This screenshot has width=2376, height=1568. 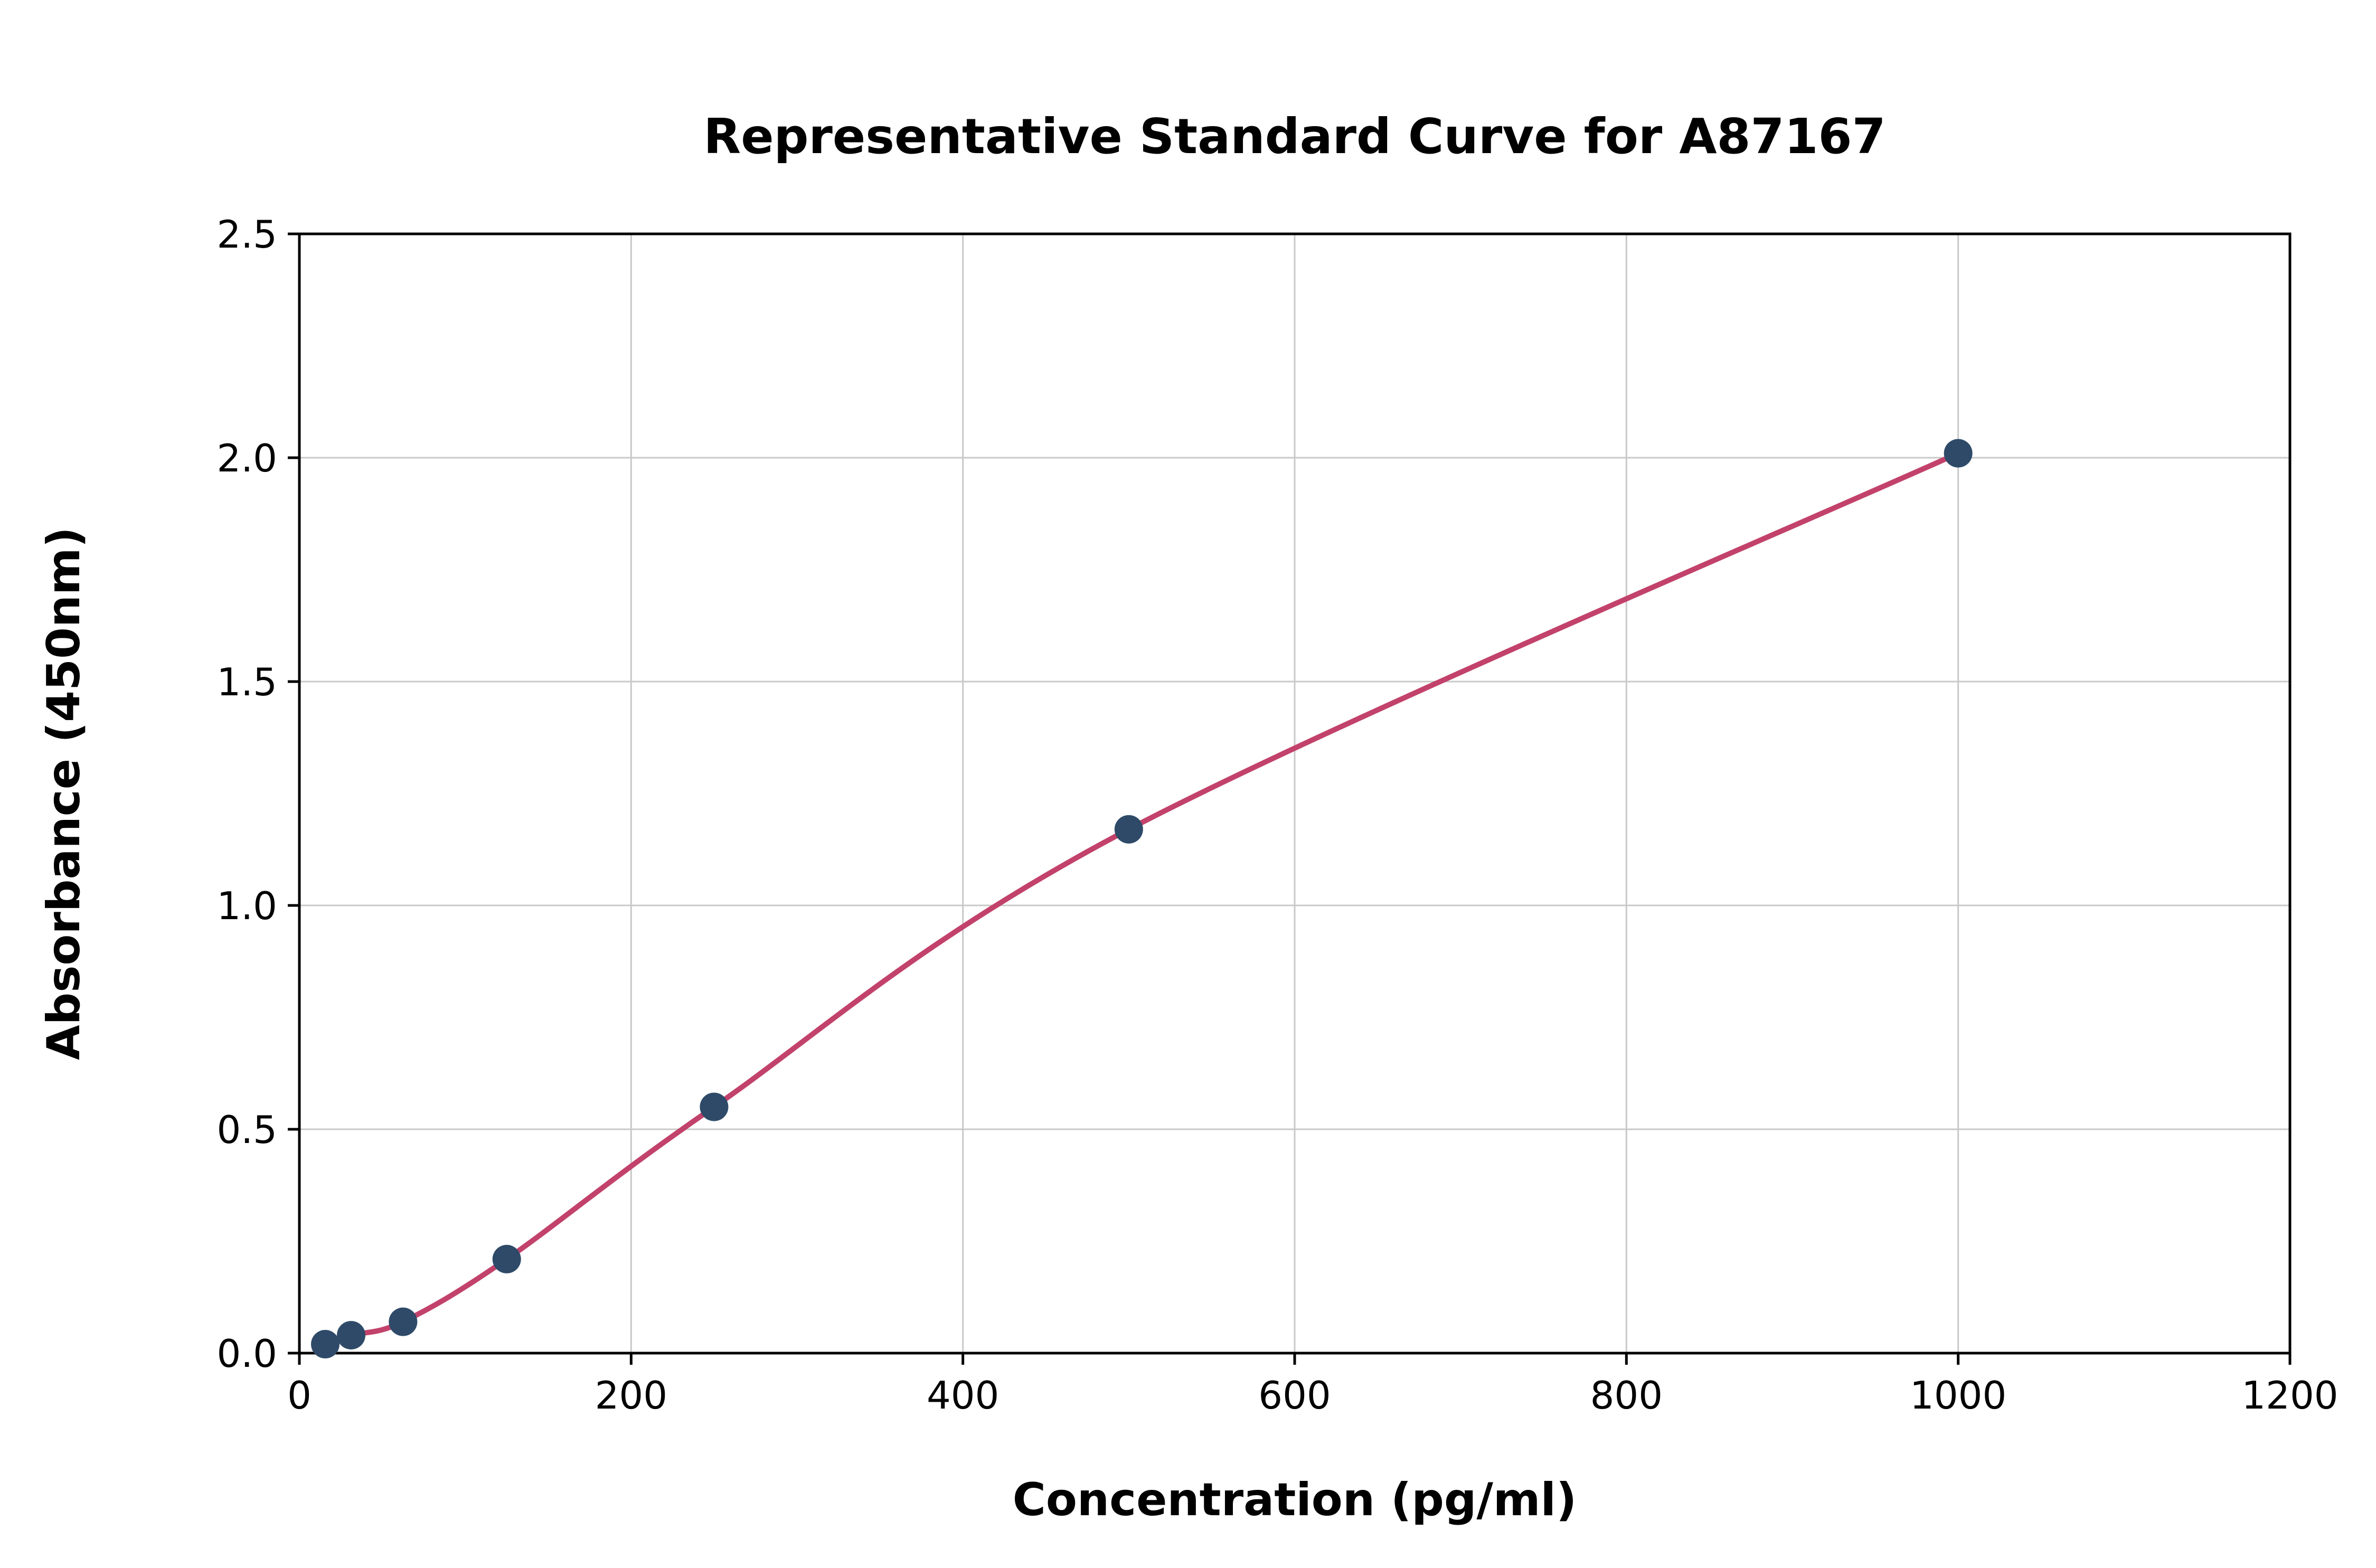 I want to click on x-tick-label: 400, so click(x=963, y=1395).